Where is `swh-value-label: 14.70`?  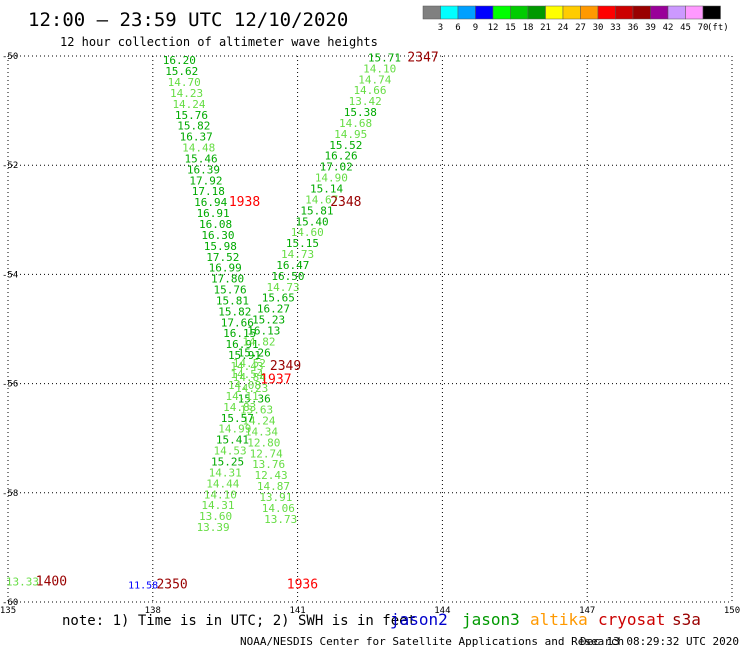
swh-value-label: 14.70 is located at coordinates (184, 82).